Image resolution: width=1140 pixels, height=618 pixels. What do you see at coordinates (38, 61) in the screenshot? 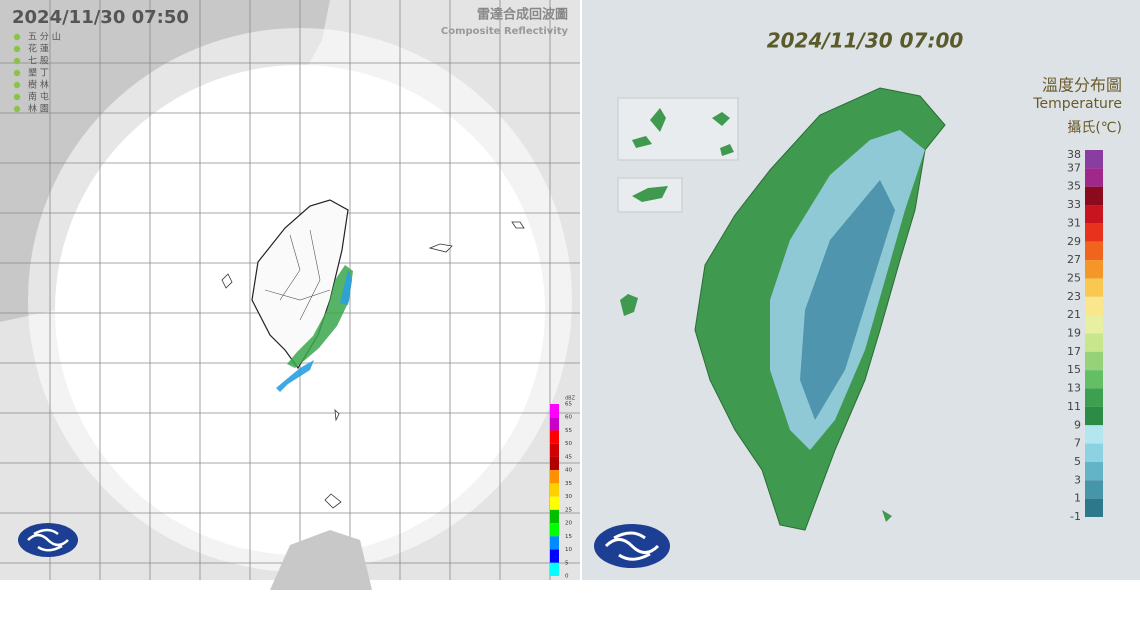
I see `station-label: 七 股` at bounding box center [38, 61].